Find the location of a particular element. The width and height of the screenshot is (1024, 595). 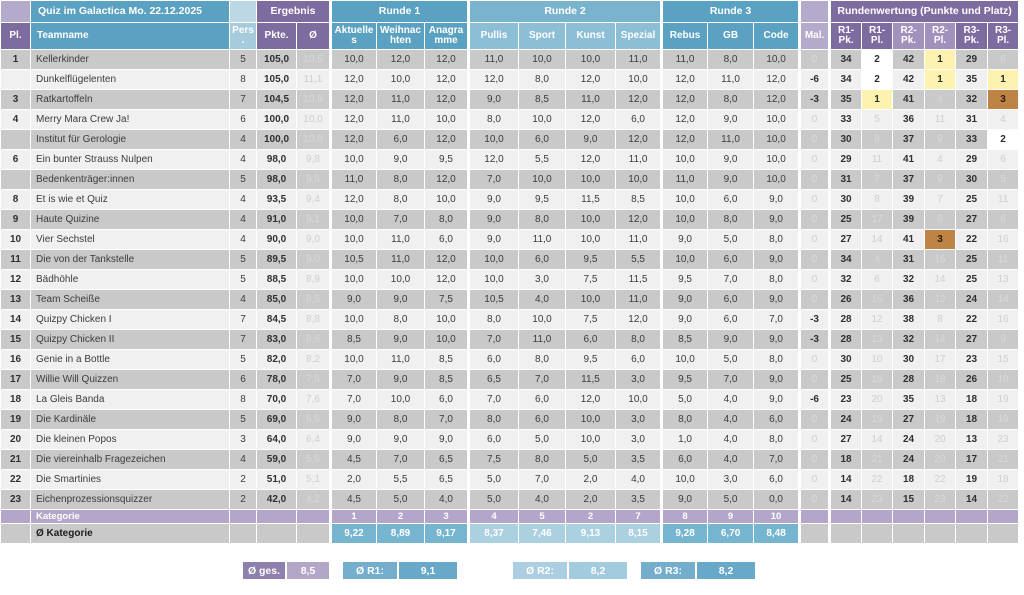

category-average-cell: 7,46 is located at coordinates (542, 533).